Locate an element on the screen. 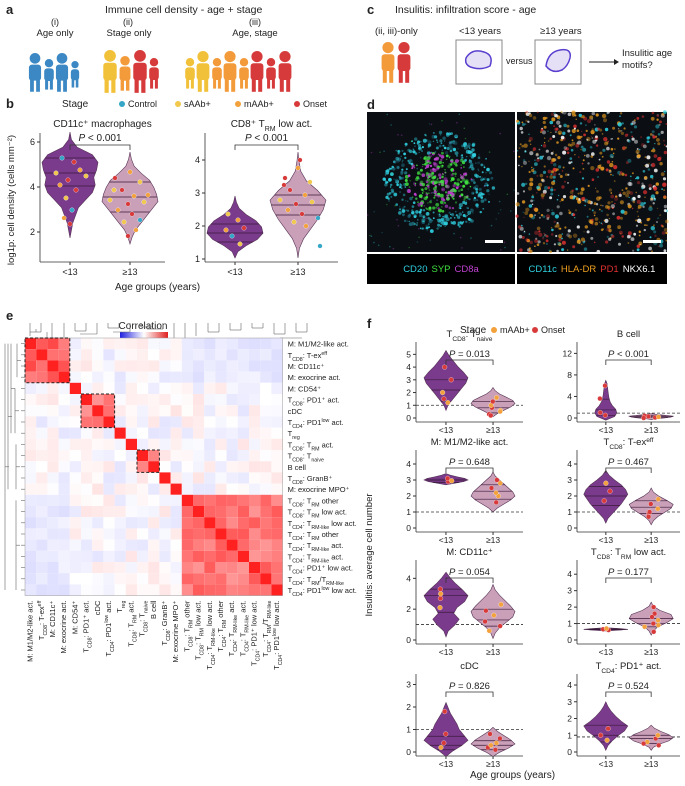 Image resolution: width=685 pixels, height=786 pixels. plot-title: B cell is located at coordinates (628, 334).